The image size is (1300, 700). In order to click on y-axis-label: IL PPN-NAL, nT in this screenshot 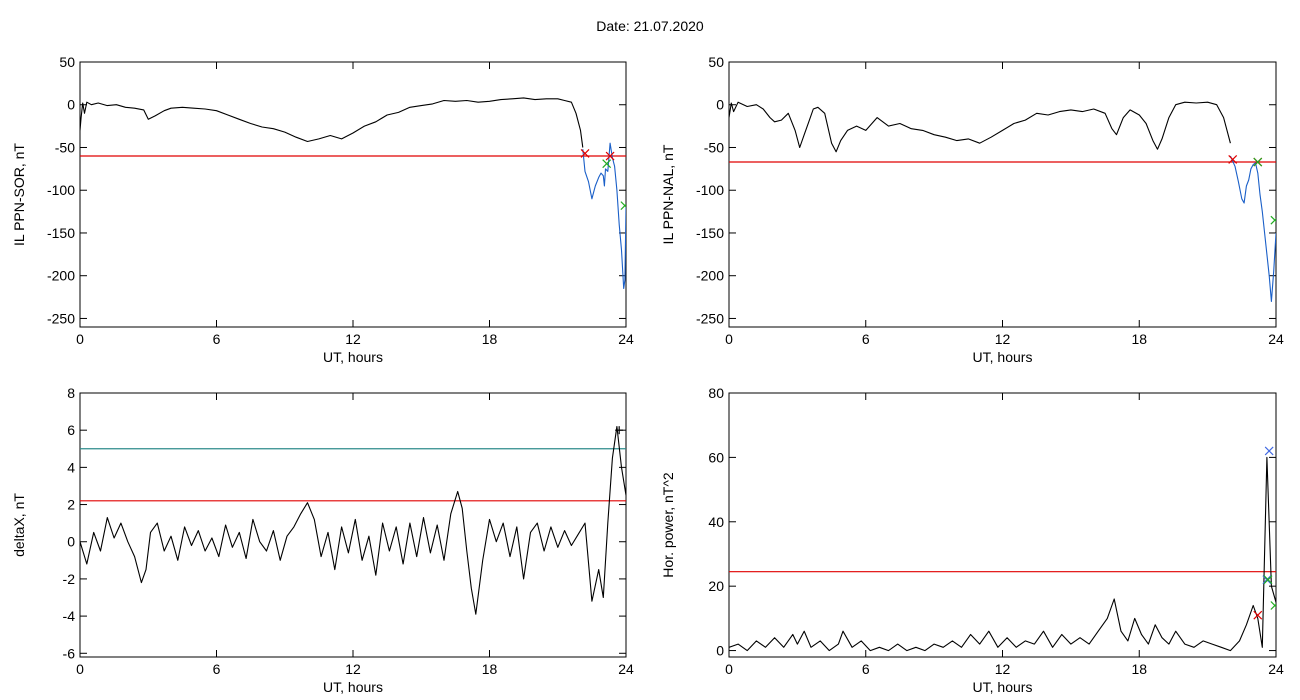, I will do `click(668, 194)`.